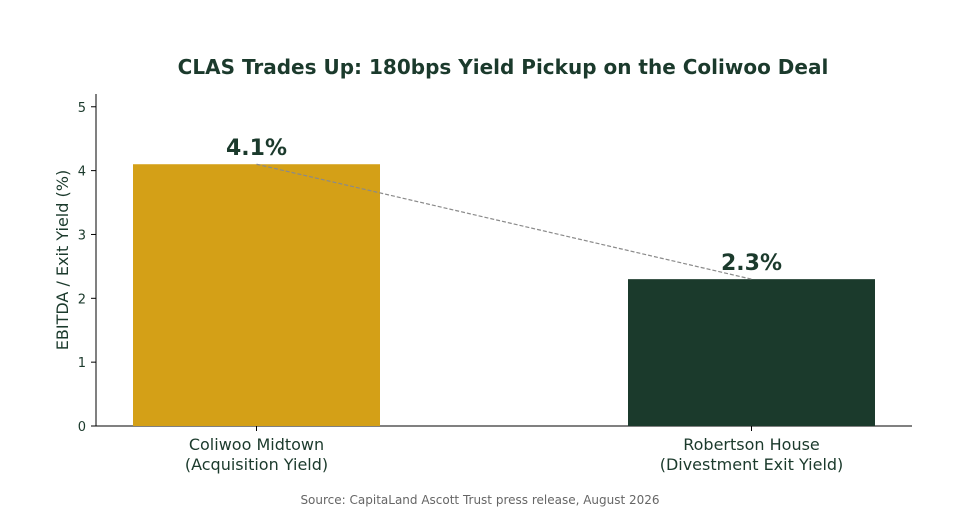 The width and height of the screenshot is (960, 520). Describe the element at coordinates (752, 464) in the screenshot. I see `x-tick-label: (Divestment Exit Yield)` at that location.